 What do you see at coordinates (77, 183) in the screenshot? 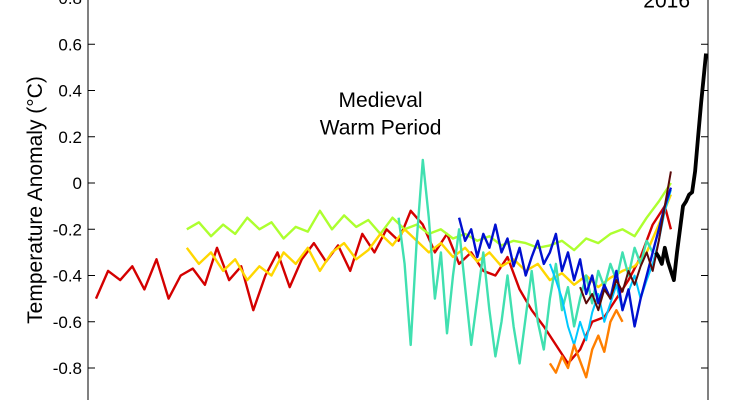
I see `y-tick-label: 0` at bounding box center [77, 183].